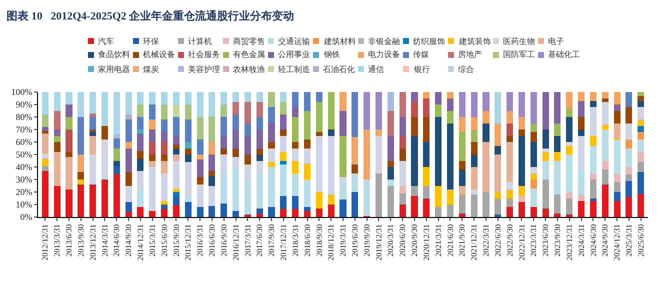 Image resolution: width=660 pixels, height=289 pixels. What do you see at coordinates (331, 54) in the screenshot?
I see `legend-label: 钢铁` at bounding box center [331, 54].